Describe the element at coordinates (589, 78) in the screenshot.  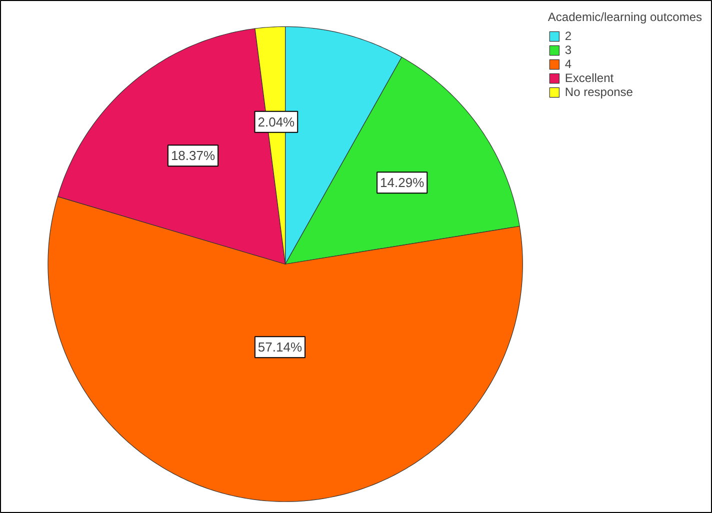
I see `legend-label: Excellent` at that location.